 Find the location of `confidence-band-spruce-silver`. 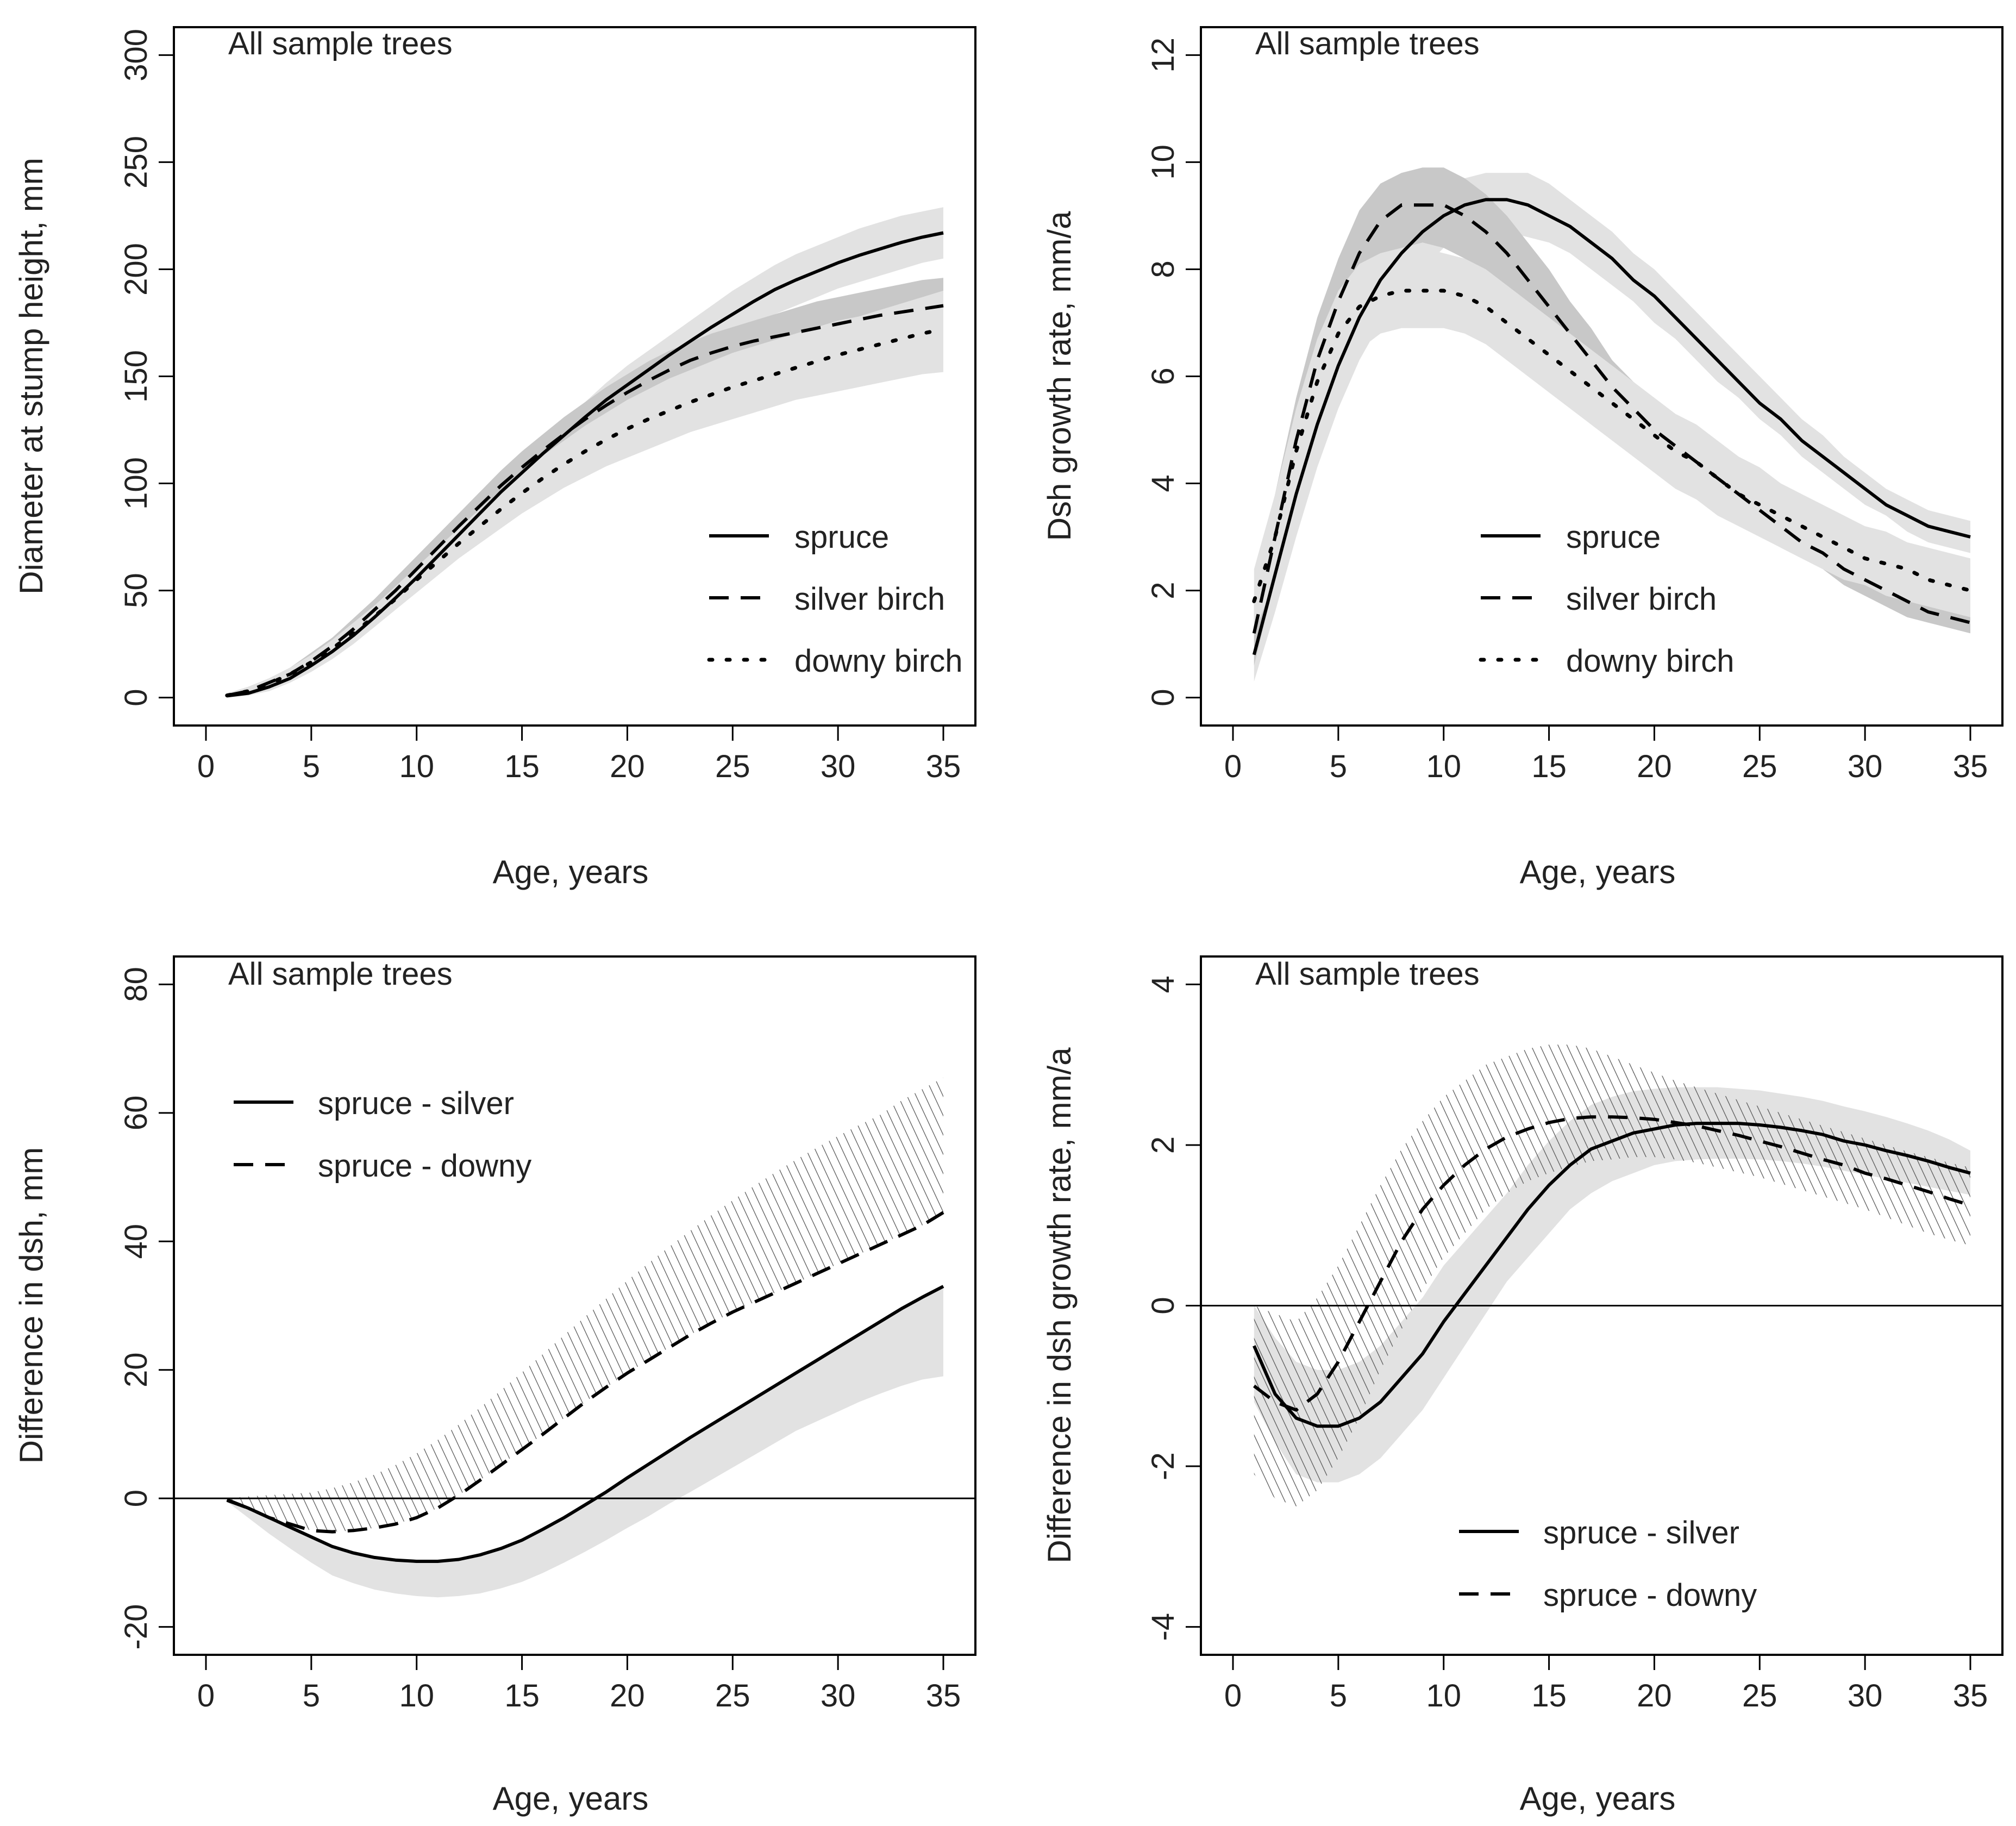

confidence-band-spruce-silver is located at coordinates (1612, 1285).